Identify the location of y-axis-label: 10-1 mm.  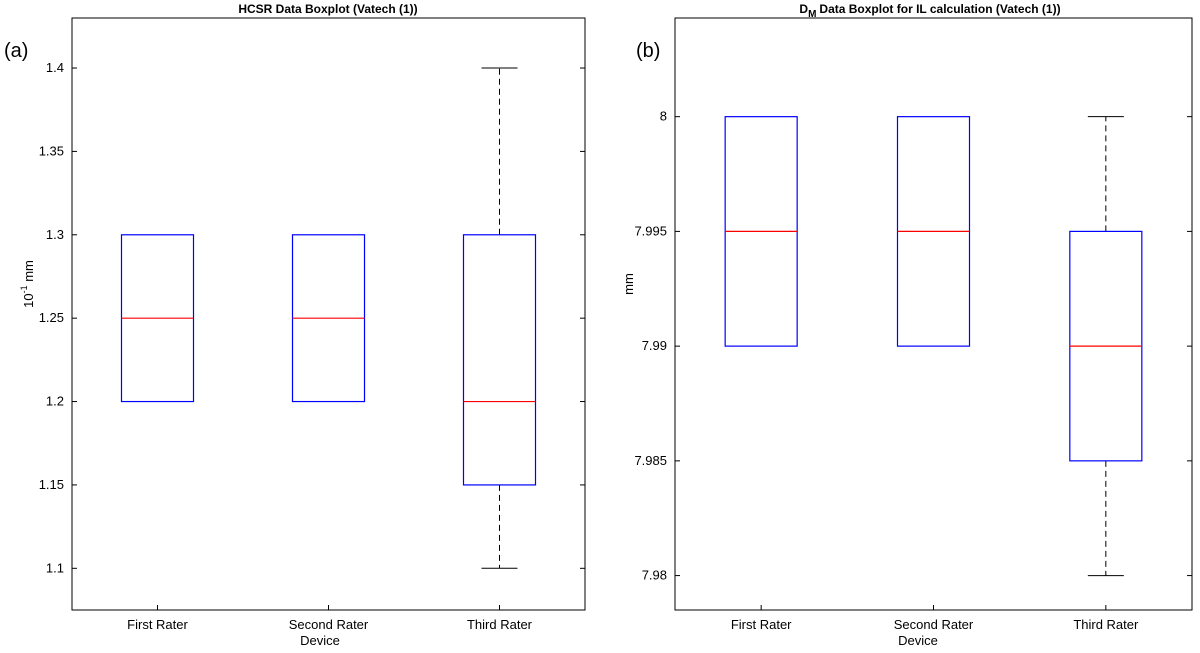
(27, 284).